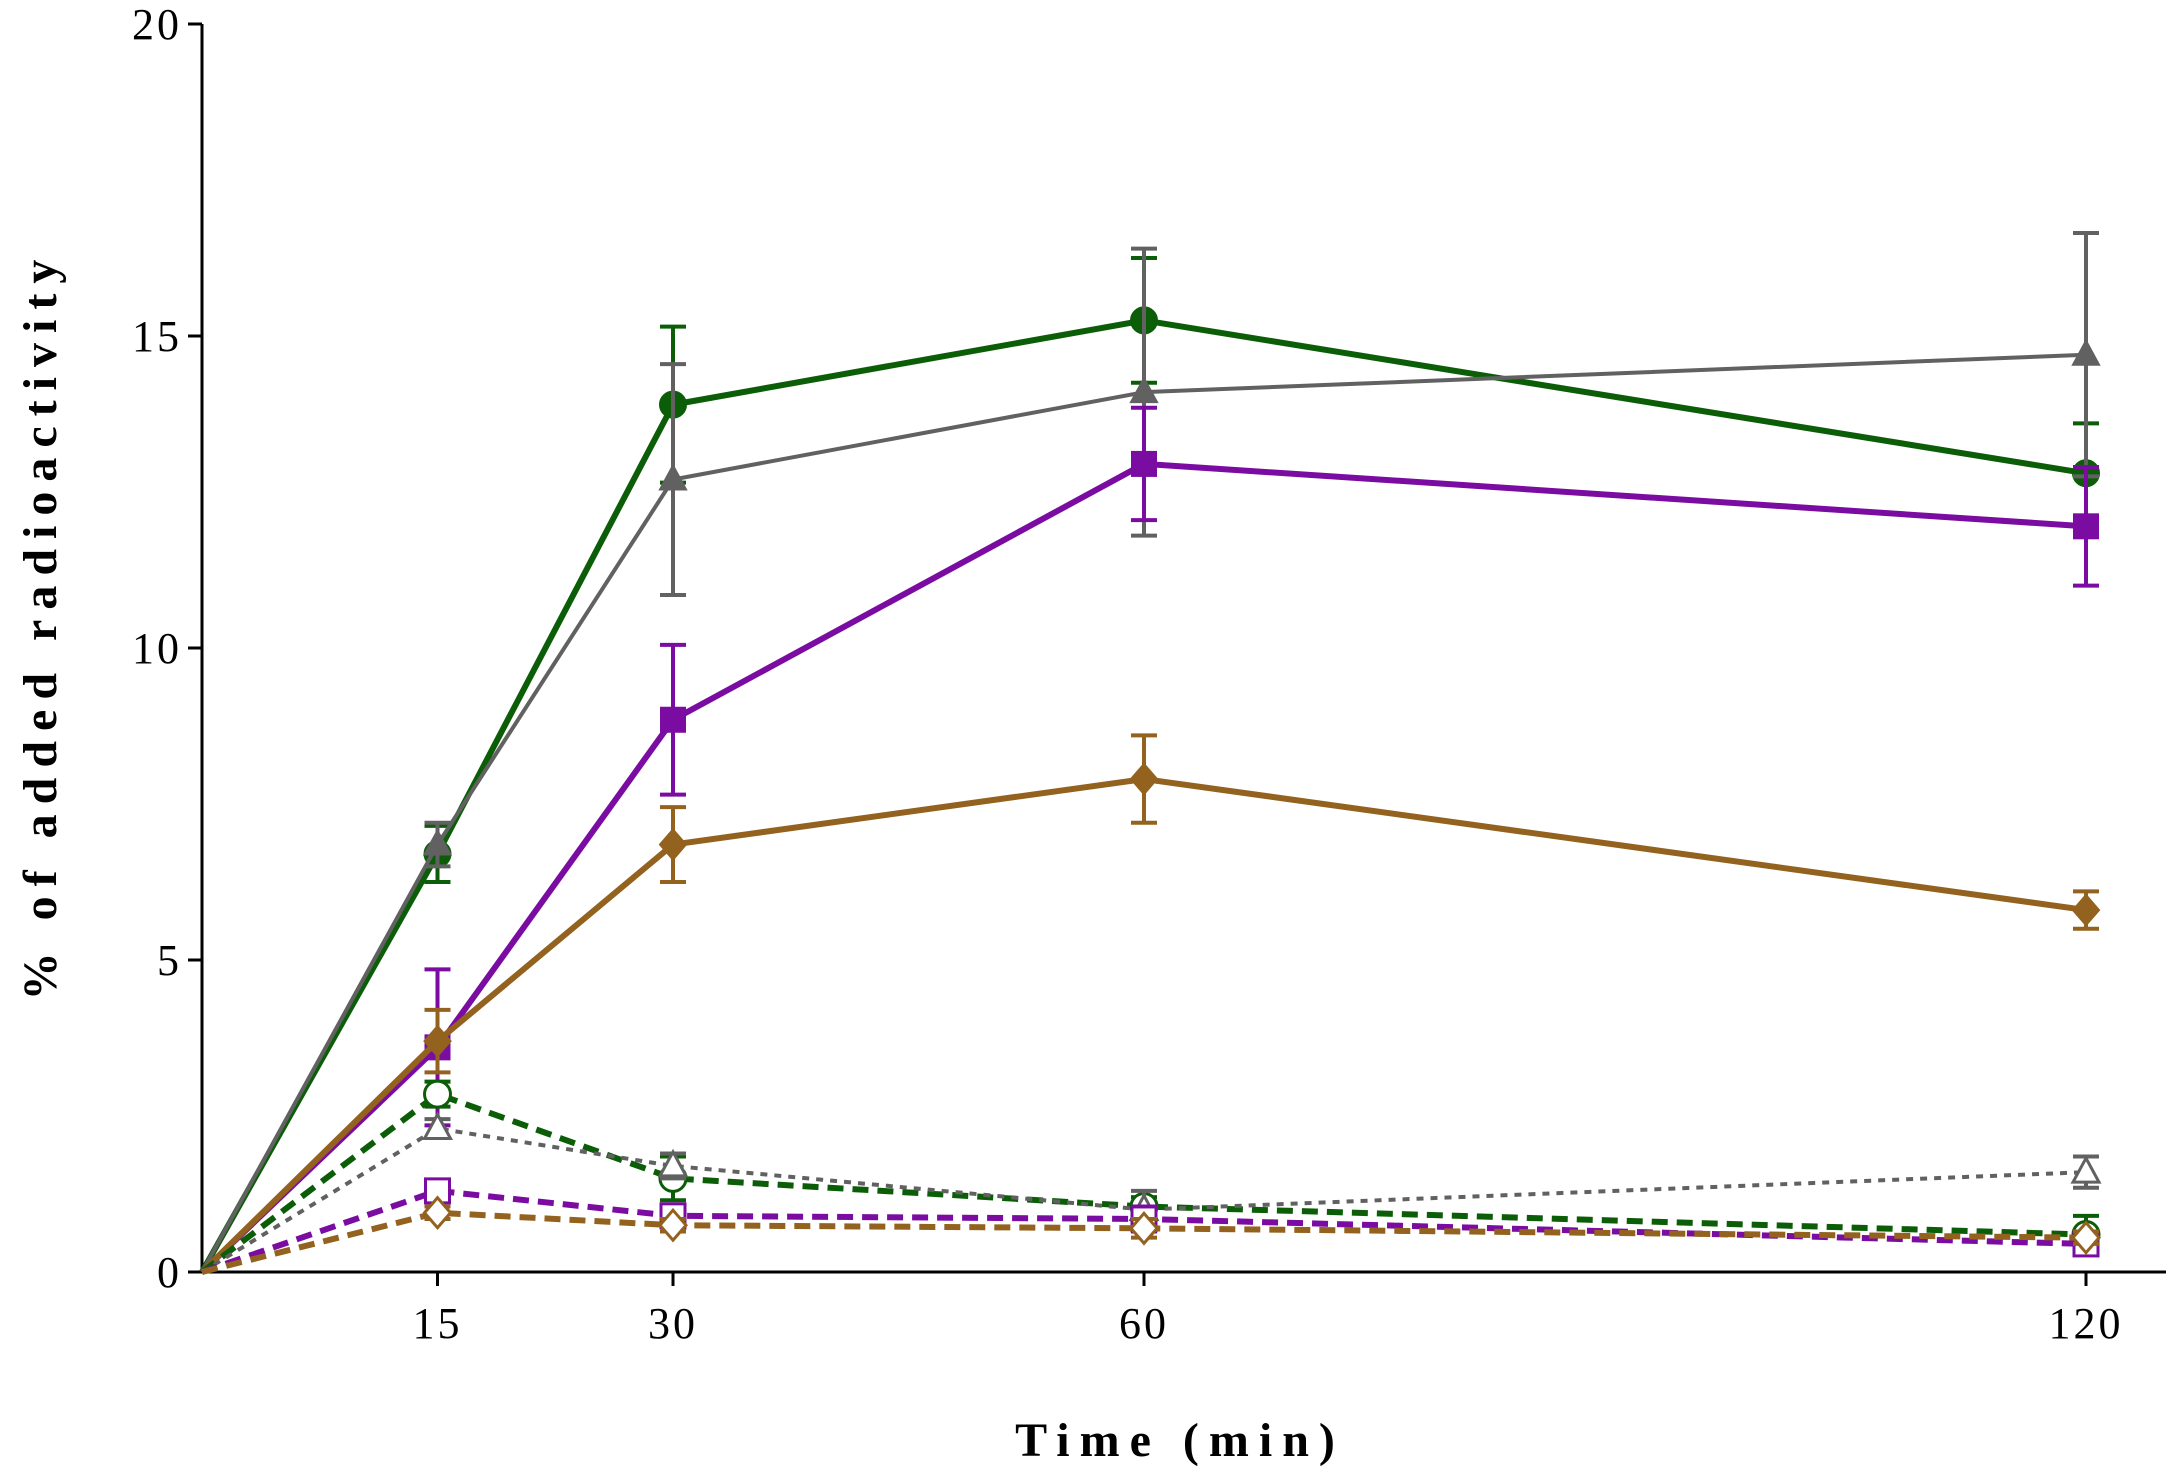 This screenshot has height=1477, width=2179. I want to click on y-tick-label: 20, so click(157, 24).